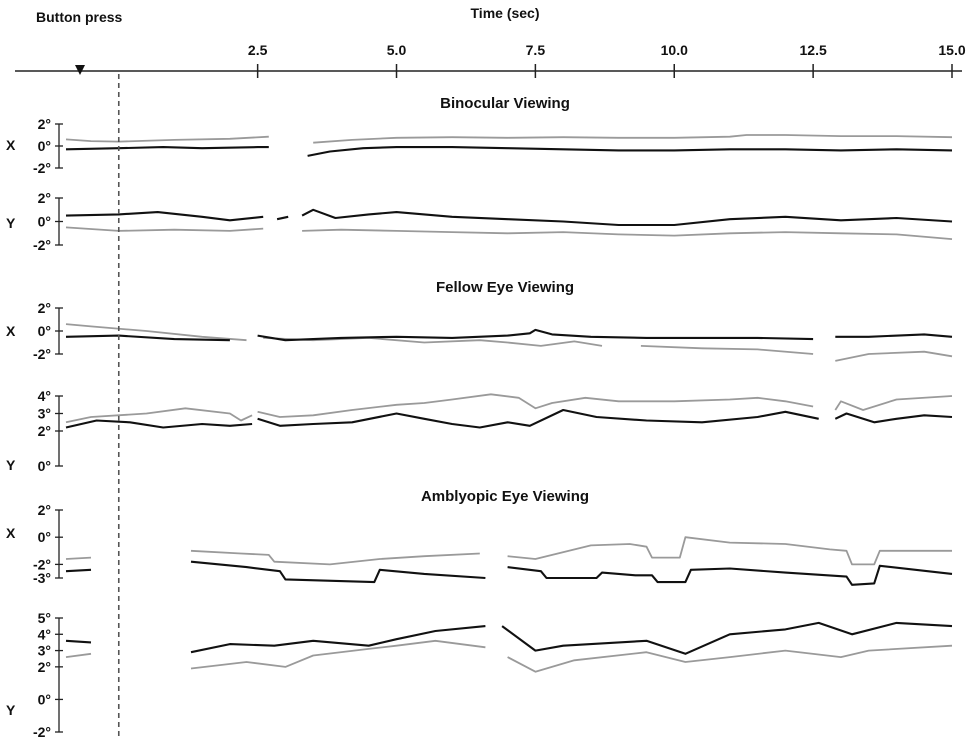 This screenshot has width=966, height=743. Describe the element at coordinates (479, 431) in the screenshot. I see `panel-y: 4° 3°2° 0° Y` at that location.